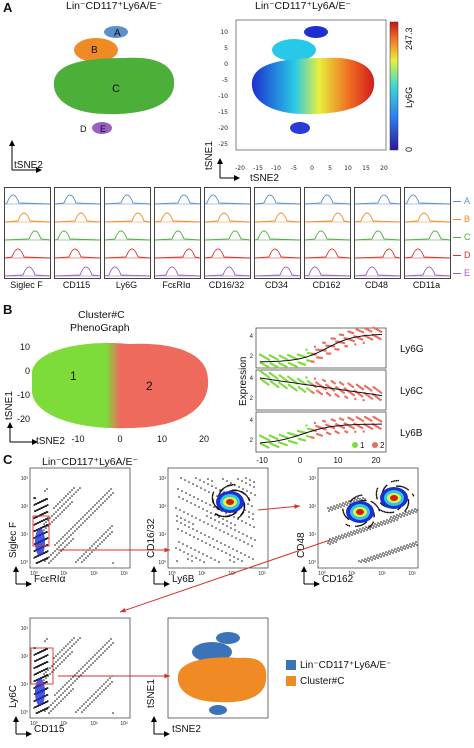 The image size is (474, 748). Describe the element at coordinates (346, 665) in the screenshot. I see `legend-label: Lin⁻CD117⁺Ly6A/E⁻` at that location.